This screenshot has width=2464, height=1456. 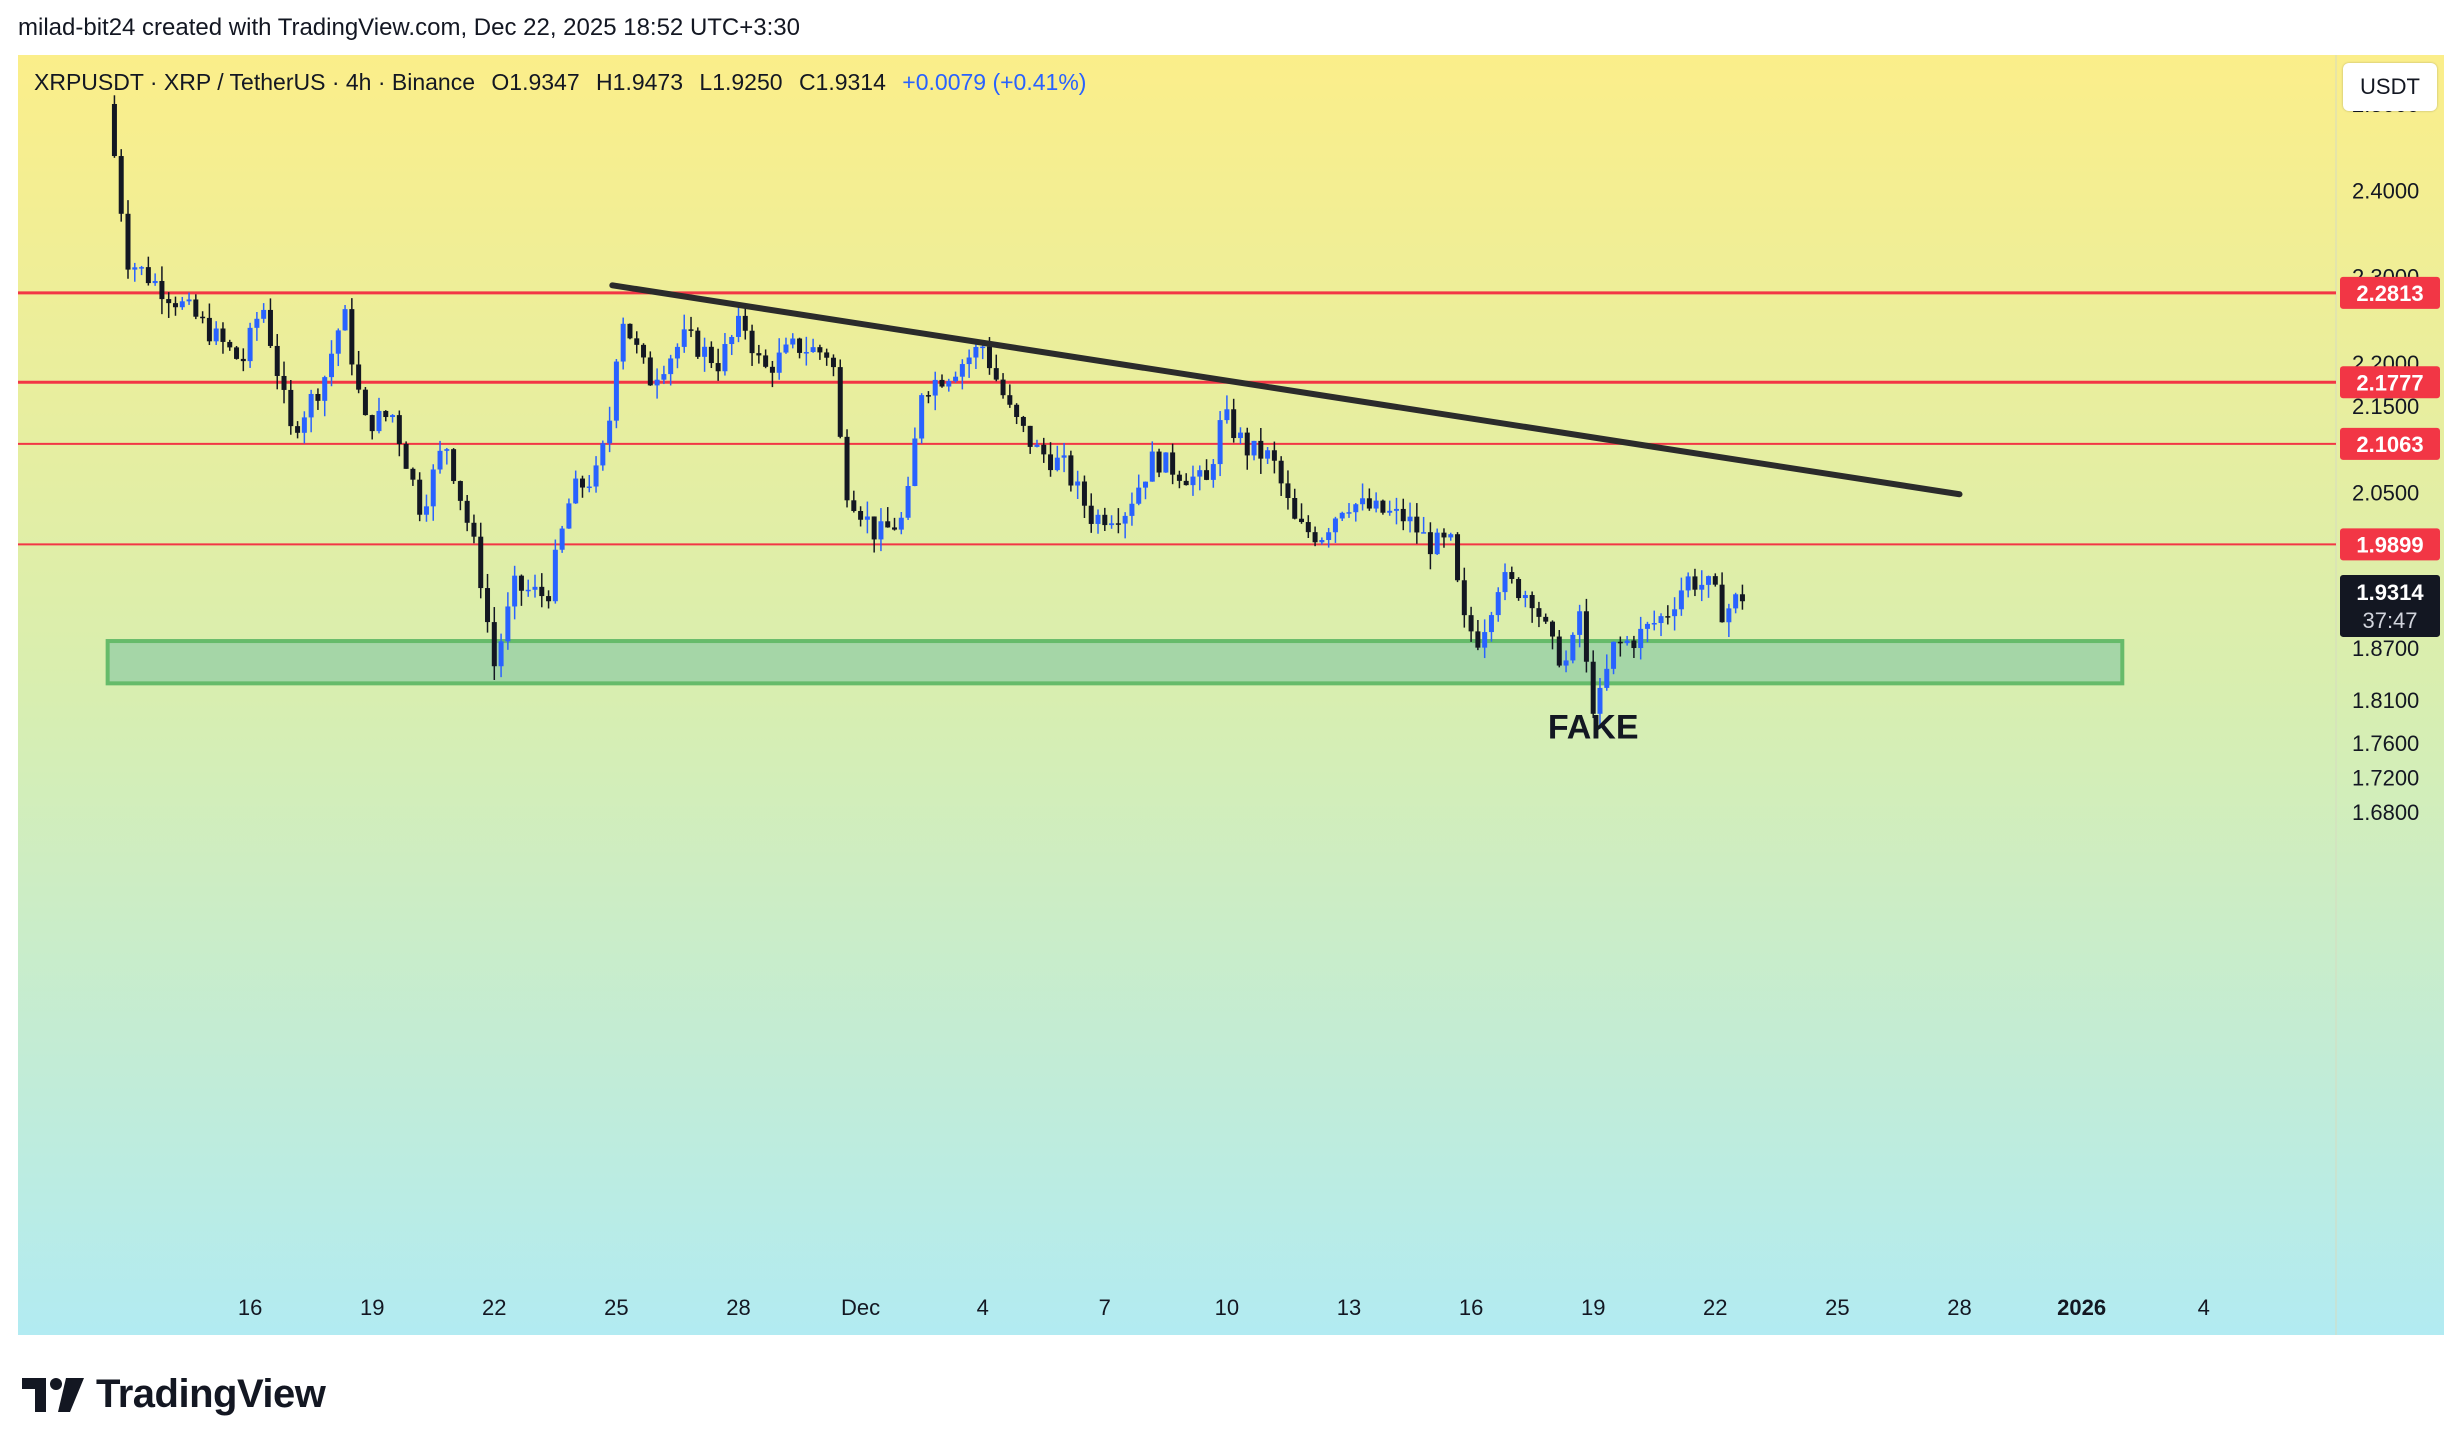 I want to click on ohlc-low: L1.9250, so click(x=741, y=82).